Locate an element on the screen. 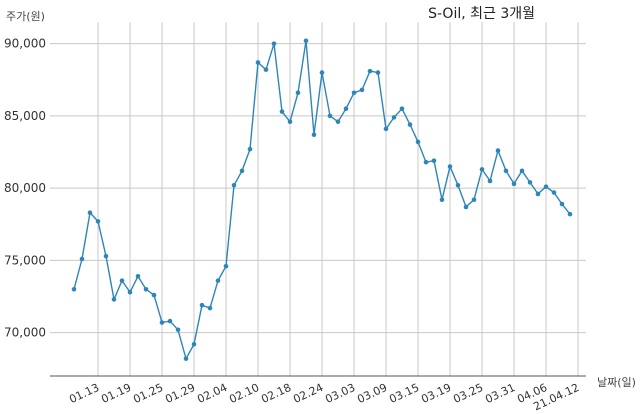 Image resolution: width=640 pixels, height=414 pixels. y-tick-label: 70,000 is located at coordinates (25, 333).